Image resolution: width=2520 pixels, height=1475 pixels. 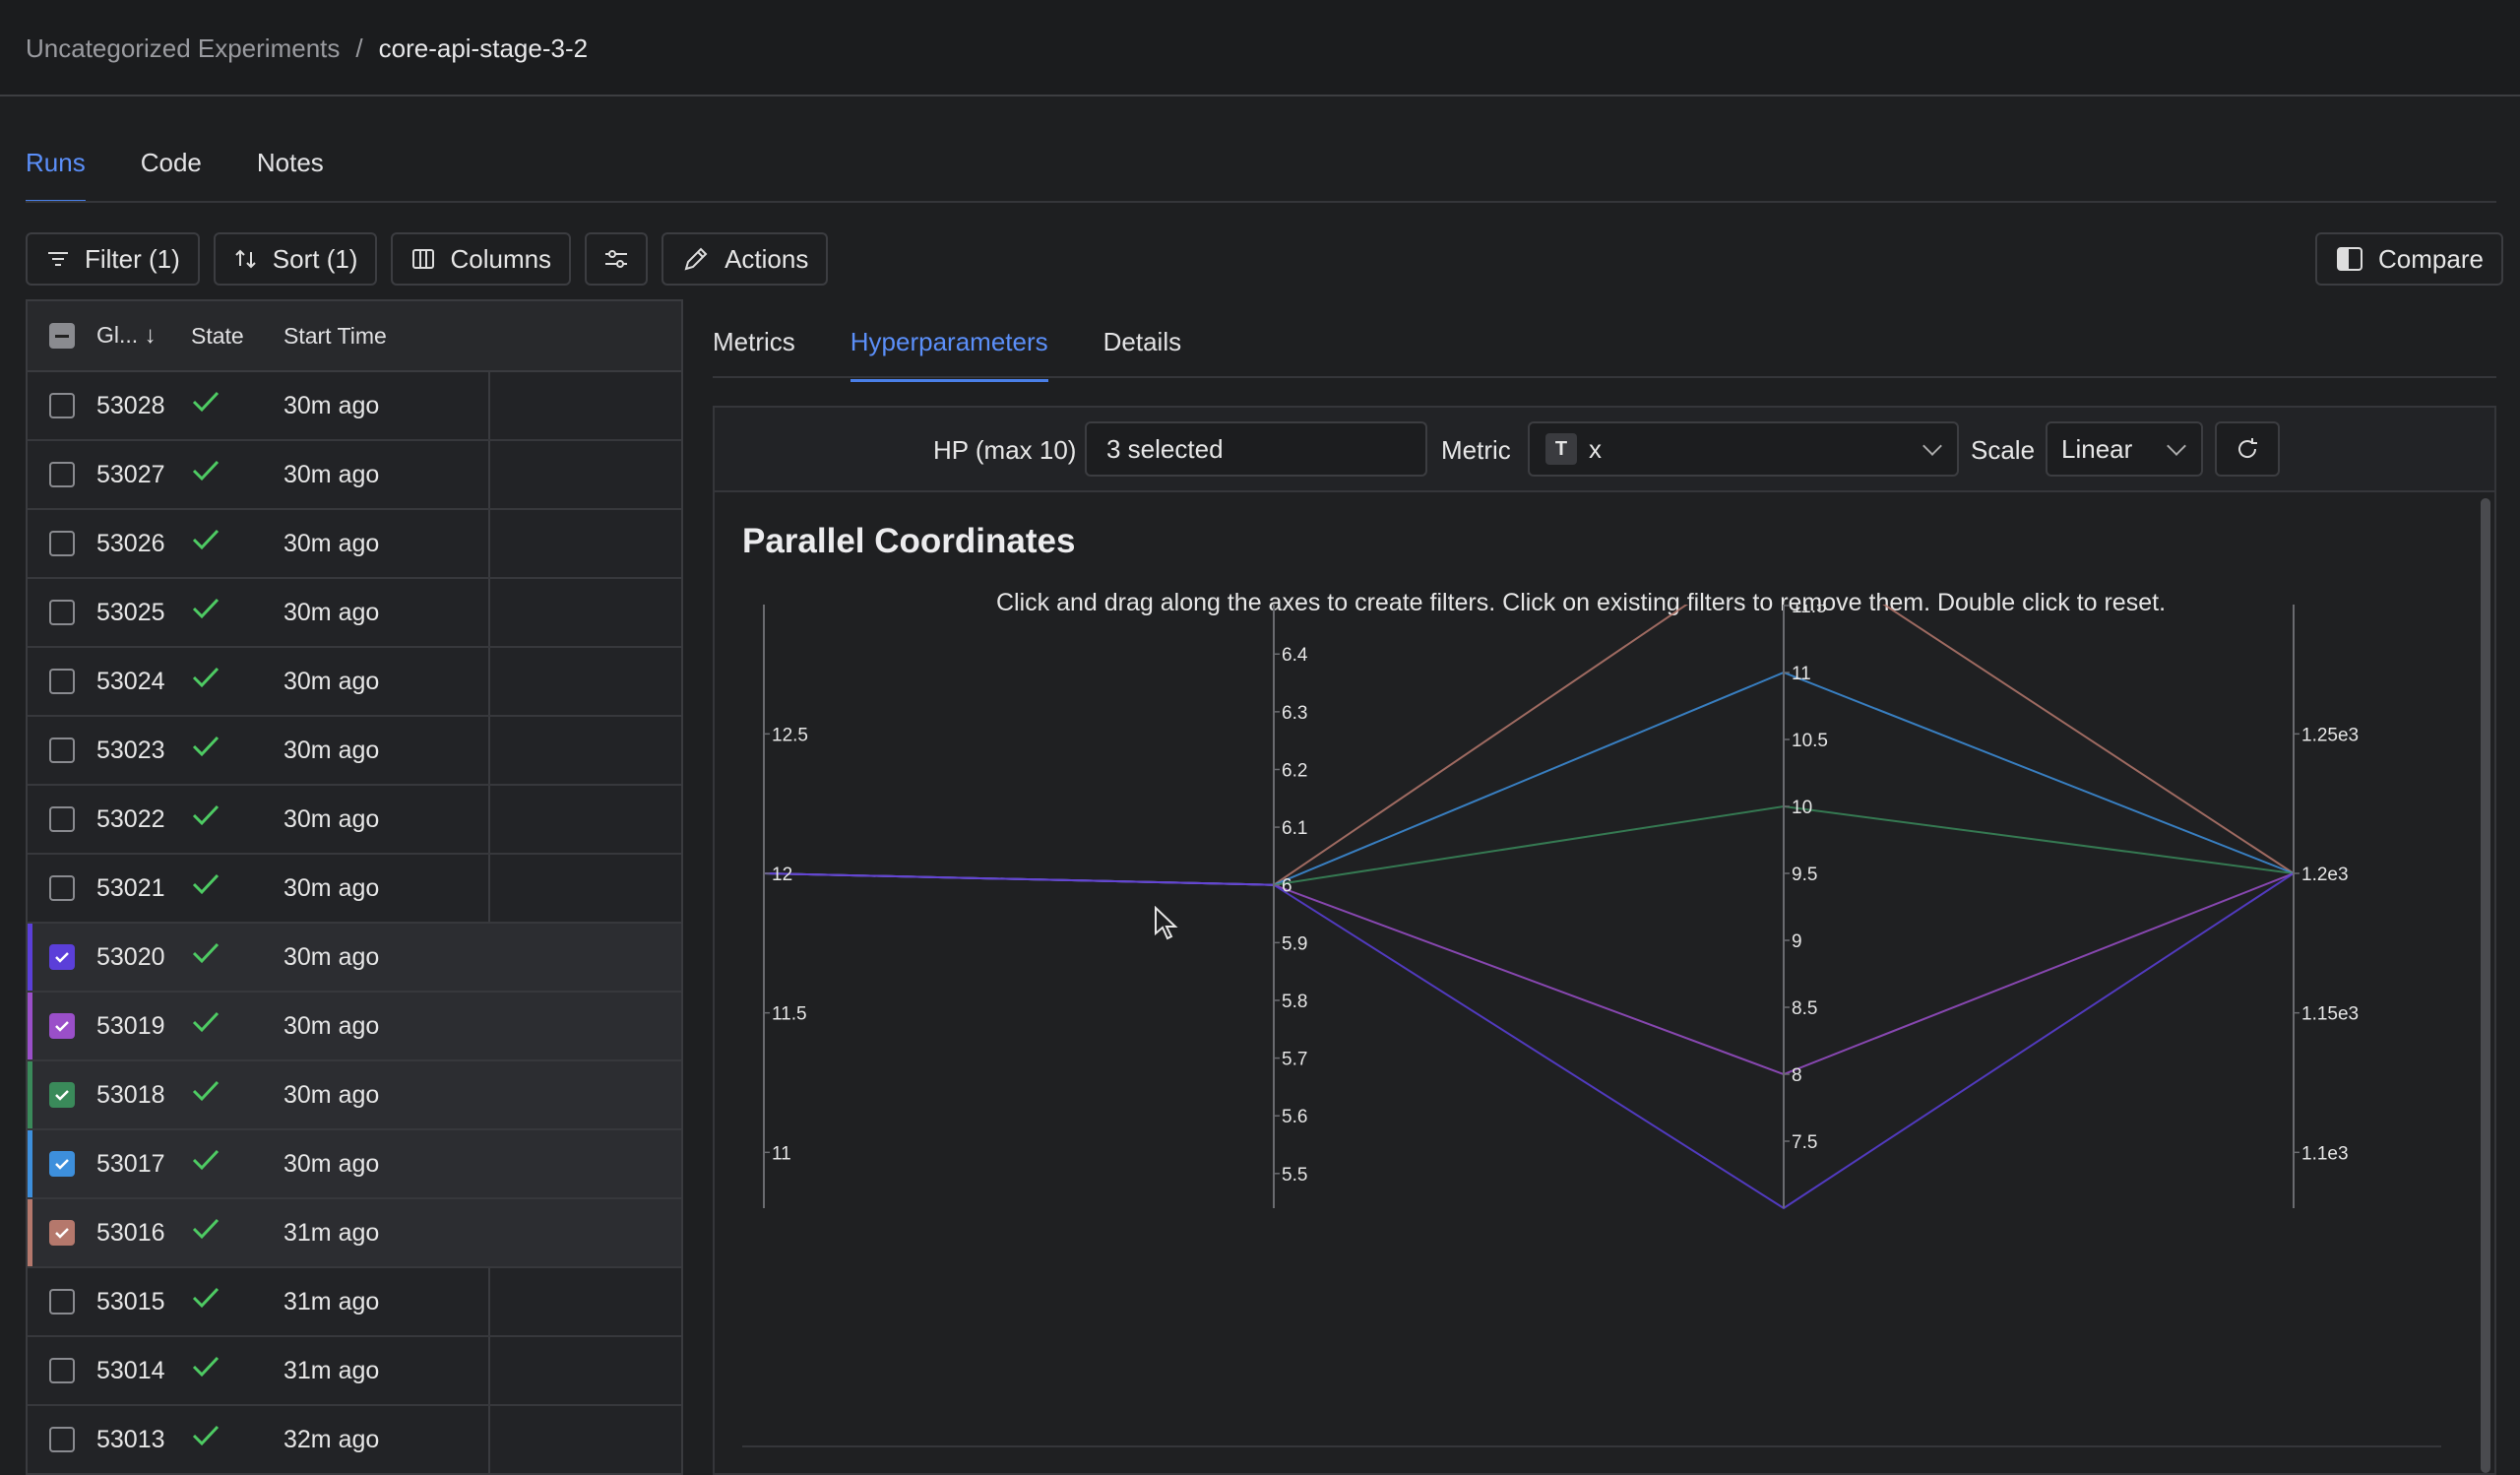 What do you see at coordinates (354, 889) in the screenshot?
I see `table-row: 53021 30m ago` at bounding box center [354, 889].